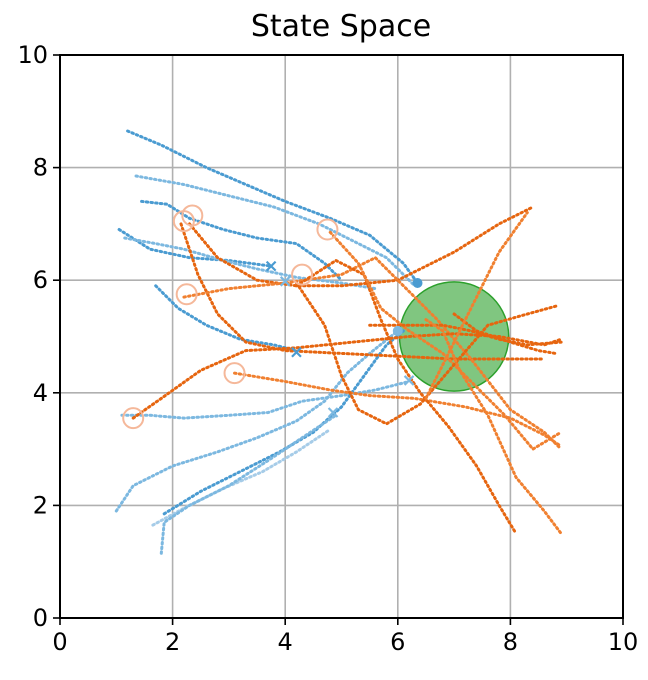  What do you see at coordinates (510, 642) in the screenshot?
I see `x-tick-label: 8` at bounding box center [510, 642].